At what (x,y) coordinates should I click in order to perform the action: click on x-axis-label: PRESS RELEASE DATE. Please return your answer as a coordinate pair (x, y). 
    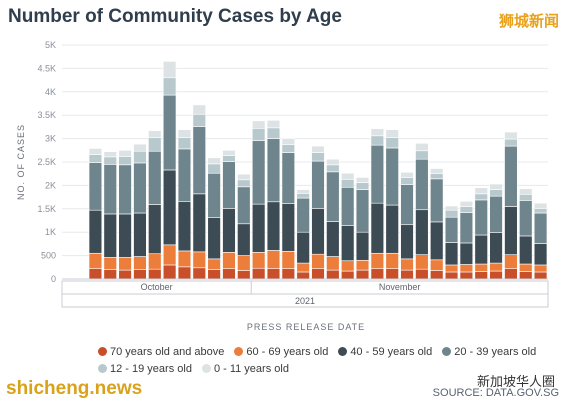
    Looking at the image, I should click on (306, 327).